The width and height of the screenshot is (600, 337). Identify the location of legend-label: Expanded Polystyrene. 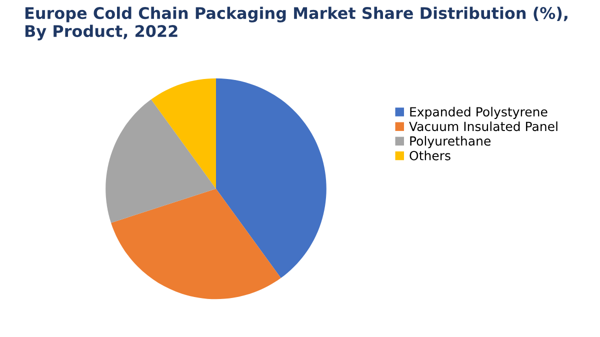
(479, 112).